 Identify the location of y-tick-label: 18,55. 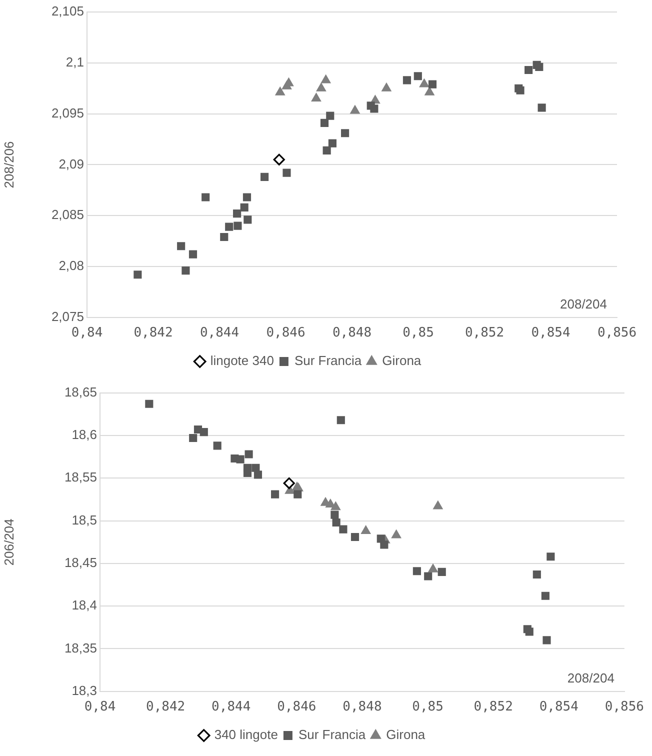
(80, 477).